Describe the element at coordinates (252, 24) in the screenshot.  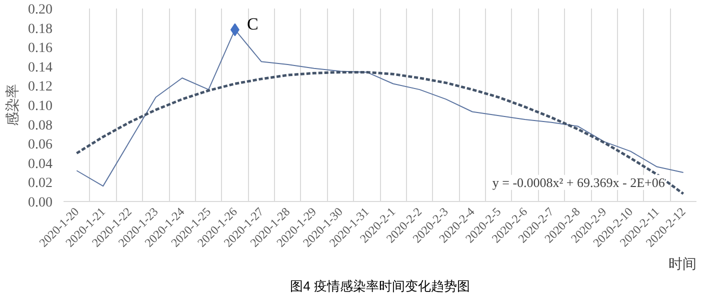
I see `annotation: C` at that location.